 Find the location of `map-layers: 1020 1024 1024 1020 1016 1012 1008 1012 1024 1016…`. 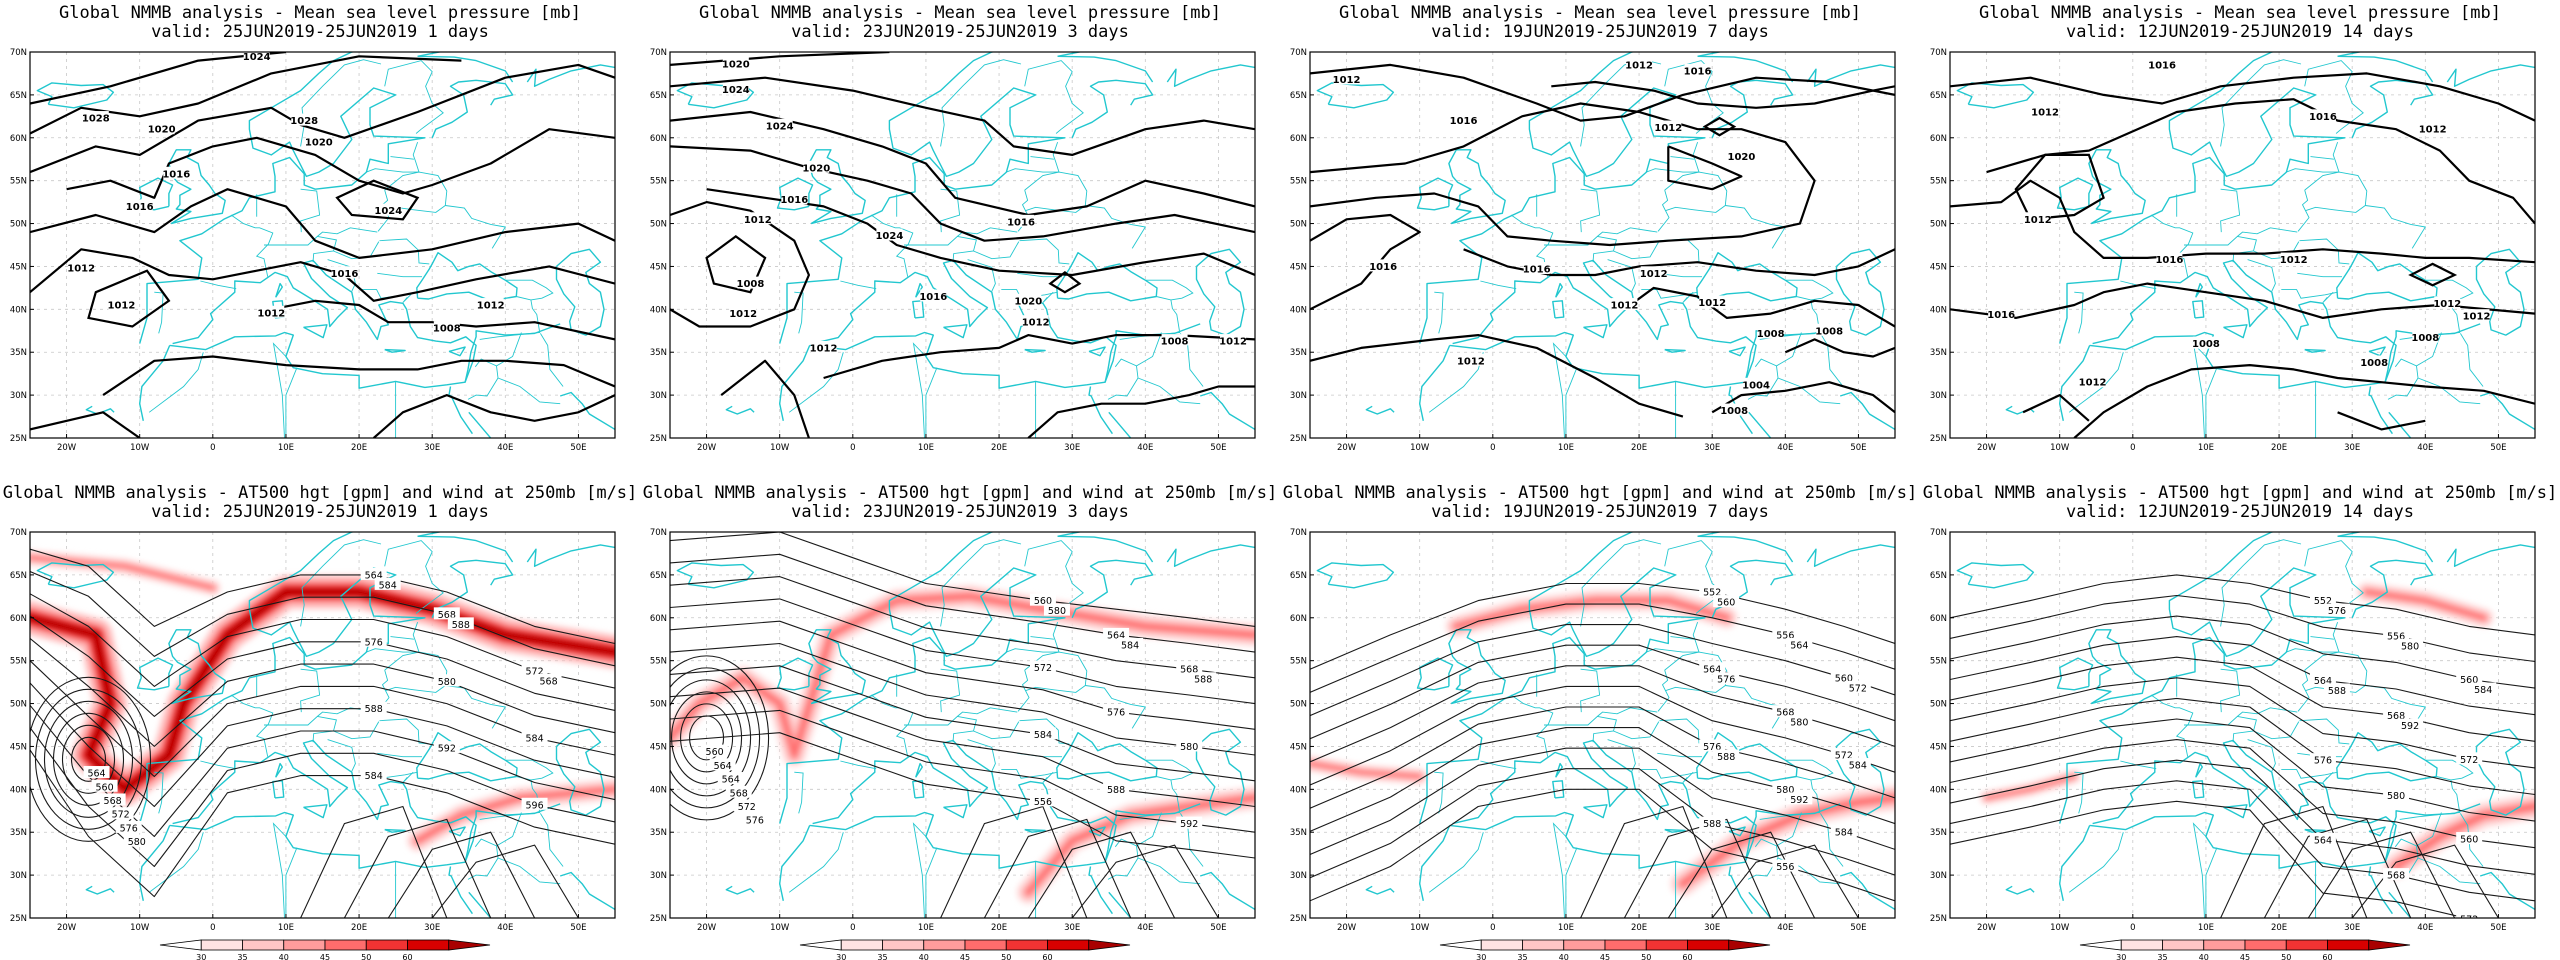

map-layers: 1020 1024 1024 1020 1016 1012 1008 1012 1024 1016… is located at coordinates (962, 245).